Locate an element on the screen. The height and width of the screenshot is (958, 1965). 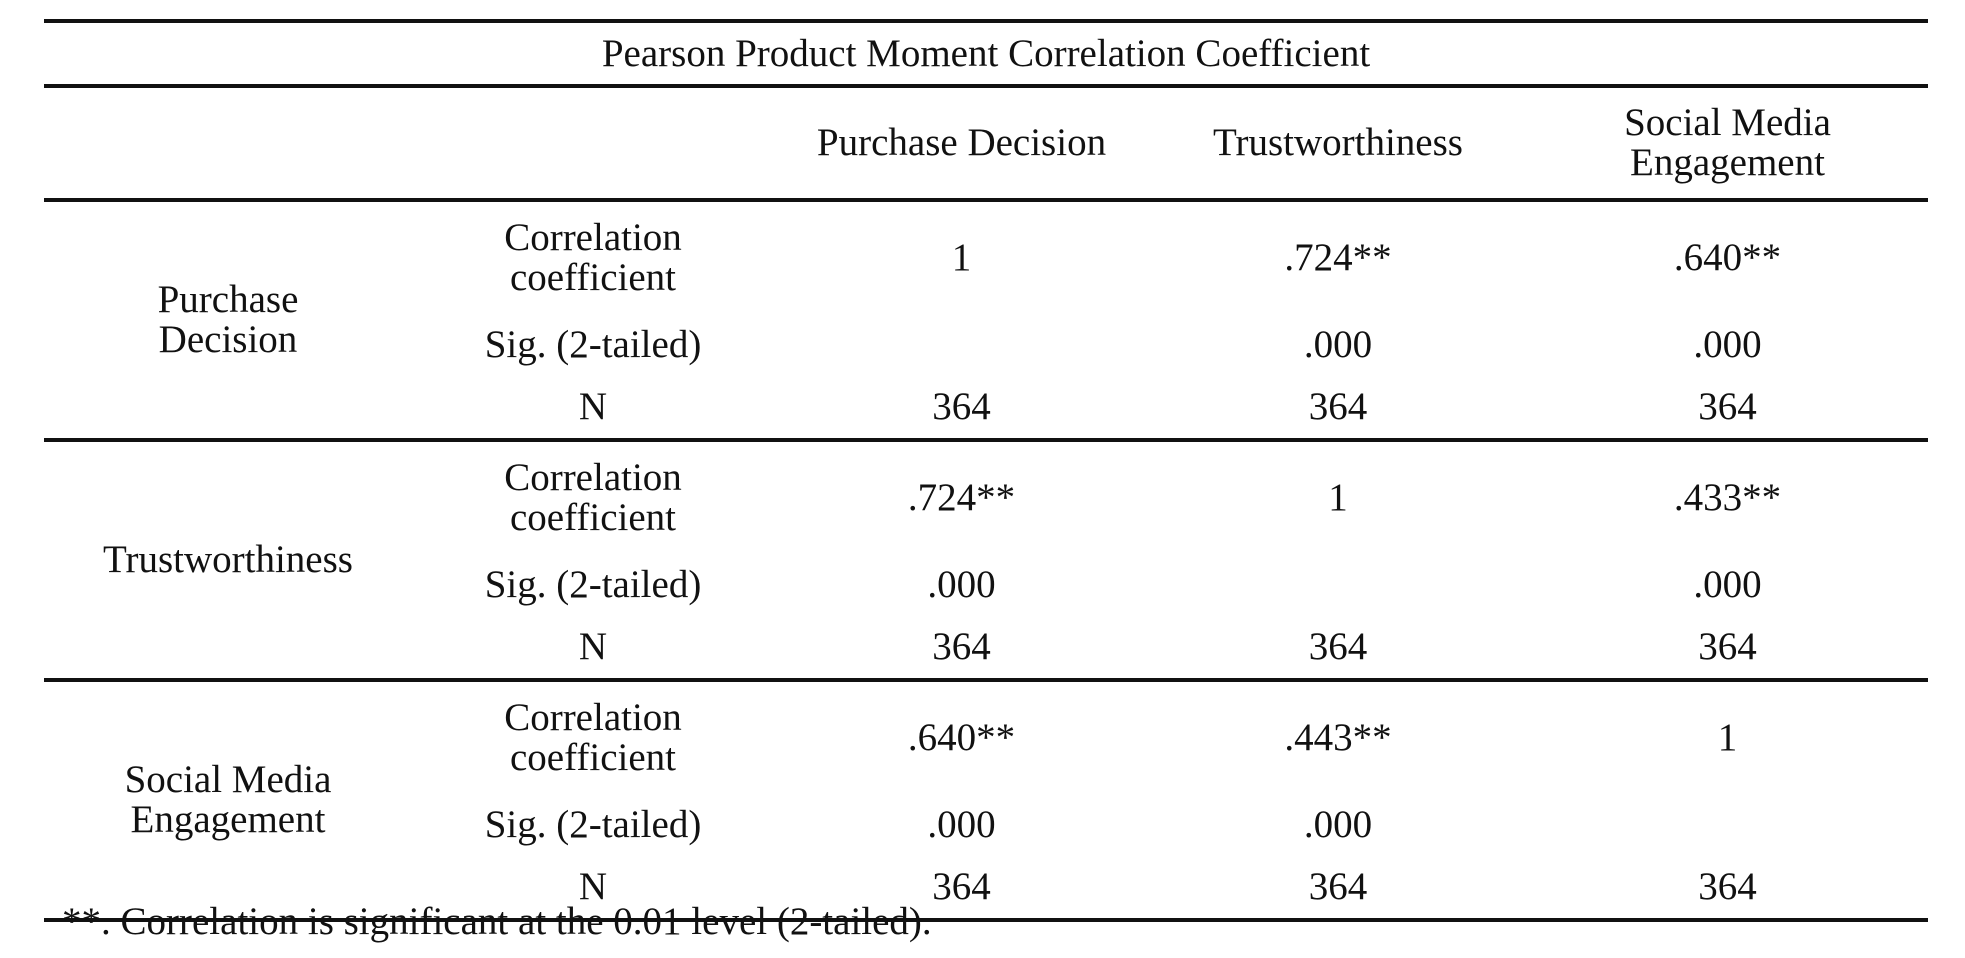
variable-line: Decision is located at coordinates (228, 339).